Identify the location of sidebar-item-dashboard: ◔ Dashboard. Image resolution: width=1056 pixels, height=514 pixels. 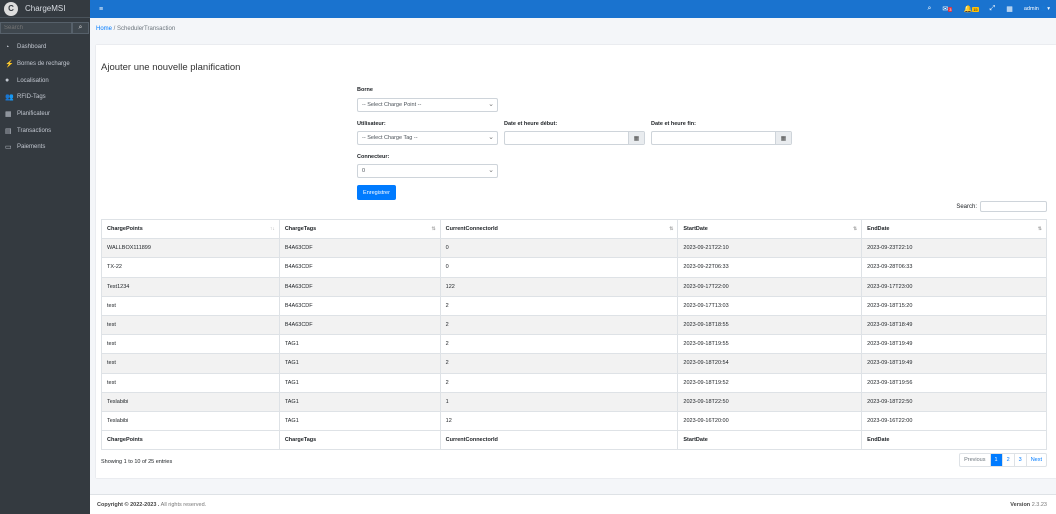
(45, 47).